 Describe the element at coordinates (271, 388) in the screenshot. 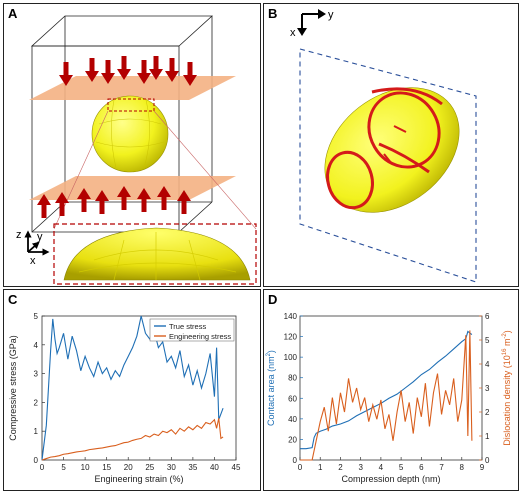

I see `y-left-axis-label-d: Contact area (nm2)` at that location.